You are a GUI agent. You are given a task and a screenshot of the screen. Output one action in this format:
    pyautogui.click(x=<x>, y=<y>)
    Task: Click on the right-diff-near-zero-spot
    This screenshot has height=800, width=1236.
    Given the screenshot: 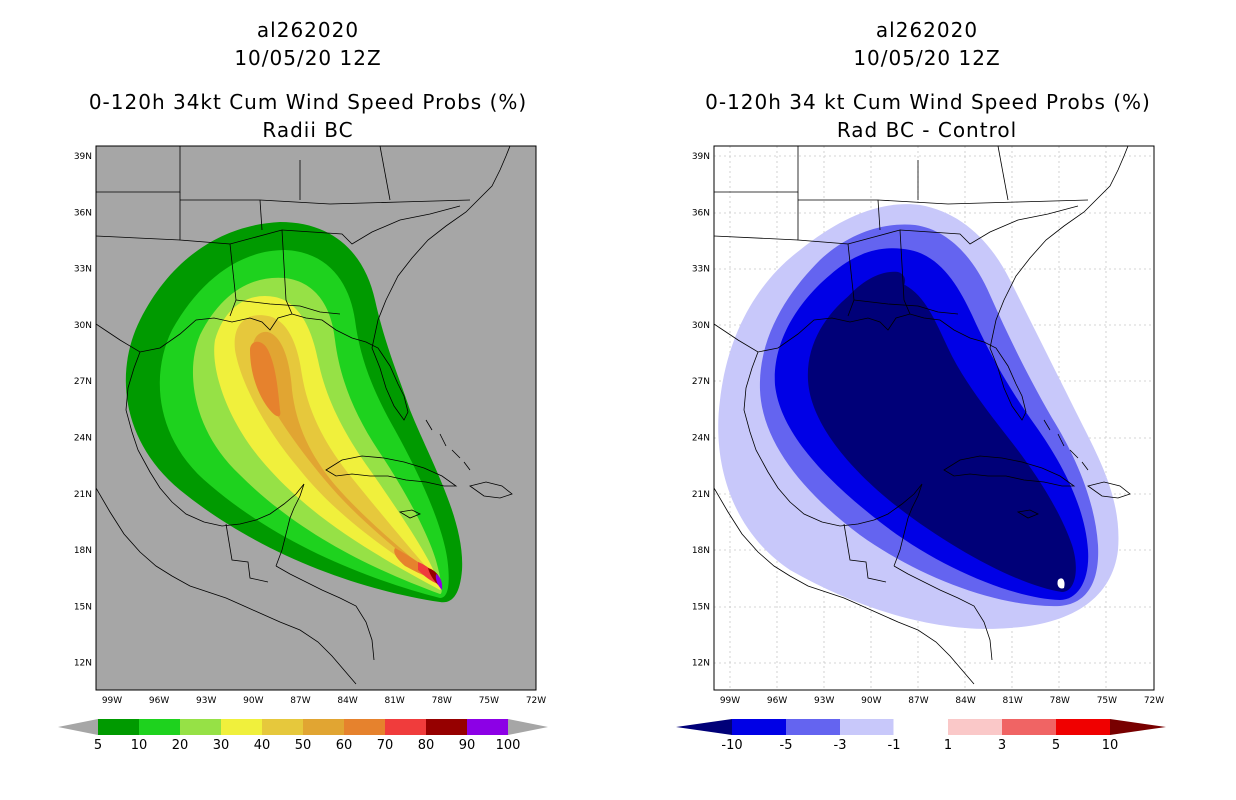 What is the action you would take?
    pyautogui.click(x=1061, y=583)
    